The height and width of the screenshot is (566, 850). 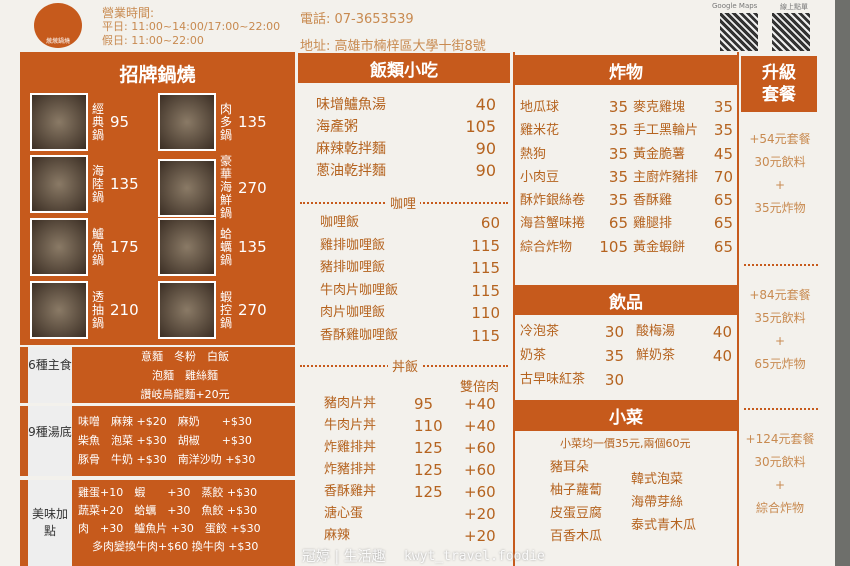 What do you see at coordinates (780, 318) in the screenshot?
I see `combo-a: 35元飲料` at bounding box center [780, 318].